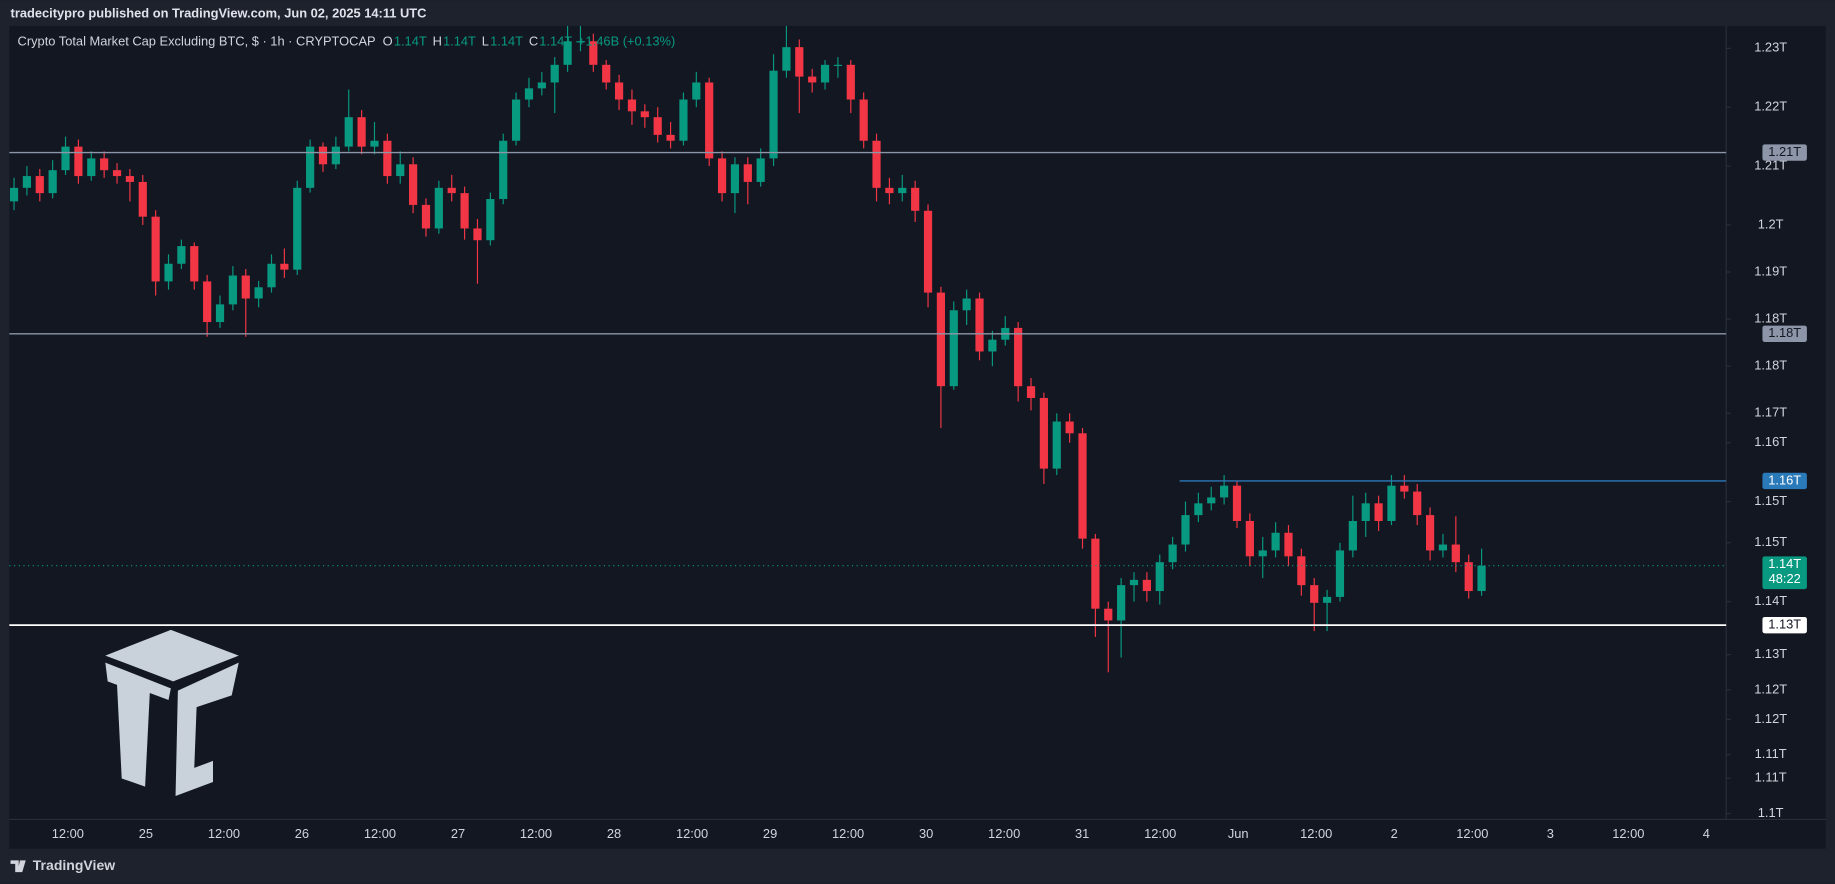  Describe the element at coordinates (74, 865) in the screenshot. I see `footer-brand: TradingView` at that location.